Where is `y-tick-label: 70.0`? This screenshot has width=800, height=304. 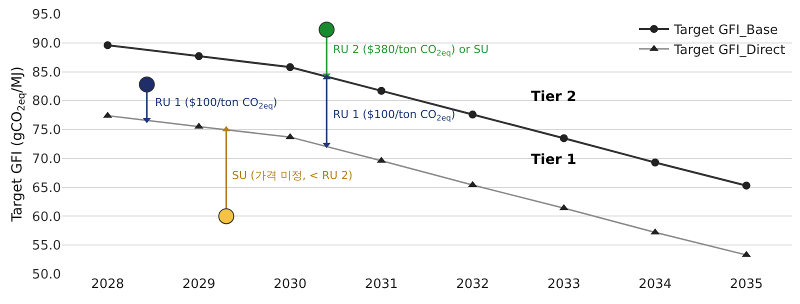
y-tick-label: 70.0 is located at coordinates (46, 159).